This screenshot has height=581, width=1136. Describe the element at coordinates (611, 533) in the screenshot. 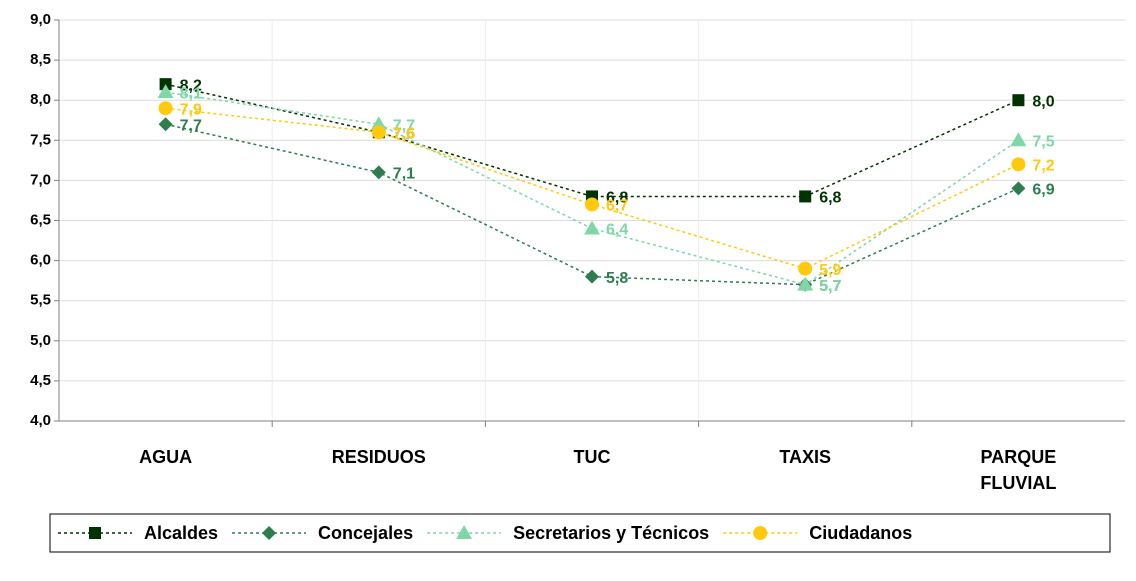

I see `legend-label: Secretarios y Técnicos` at that location.